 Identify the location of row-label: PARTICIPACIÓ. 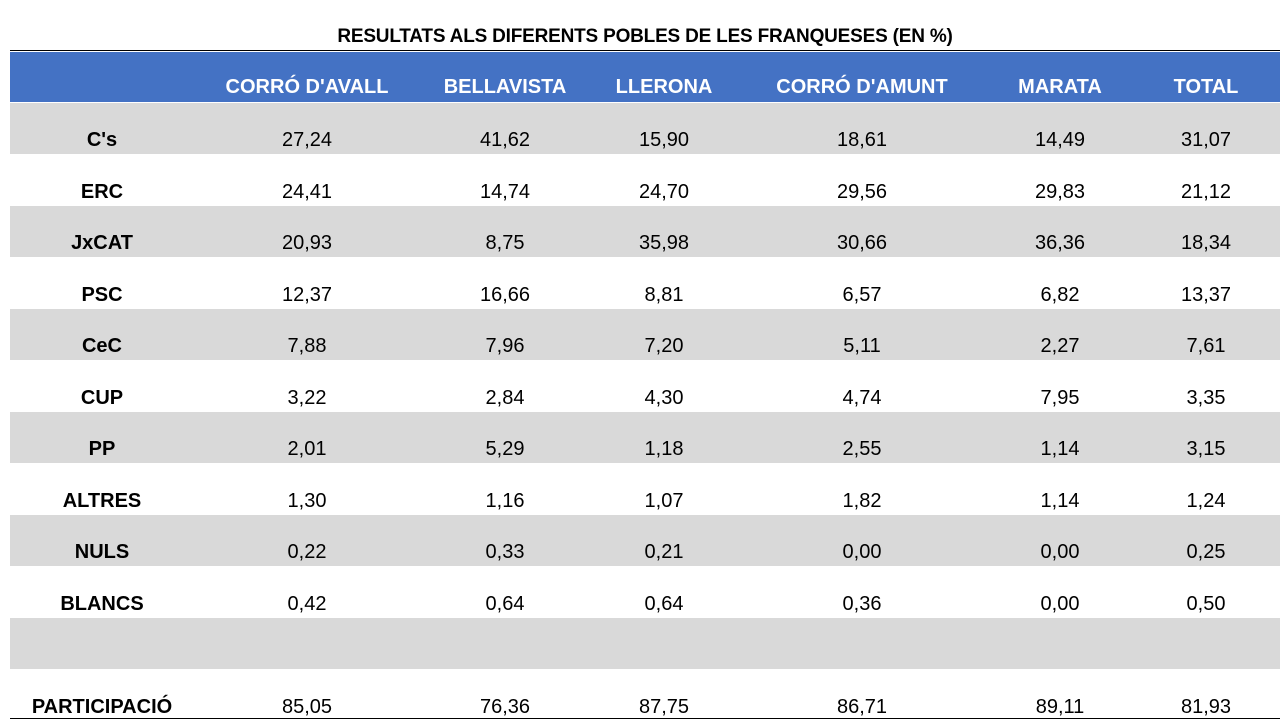
(102, 706).